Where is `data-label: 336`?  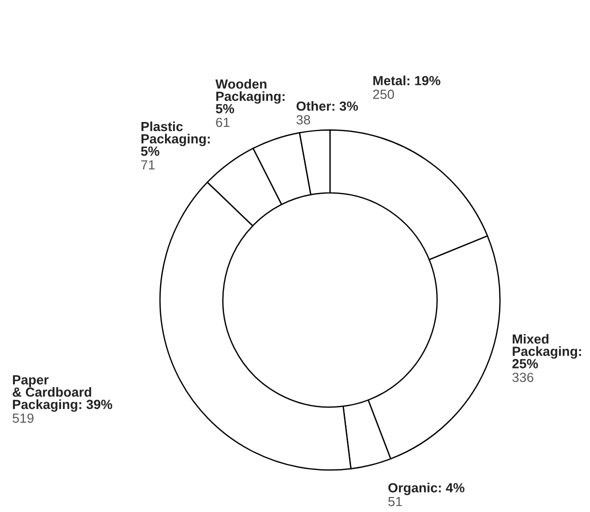
data-label: 336 is located at coordinates (523, 377).